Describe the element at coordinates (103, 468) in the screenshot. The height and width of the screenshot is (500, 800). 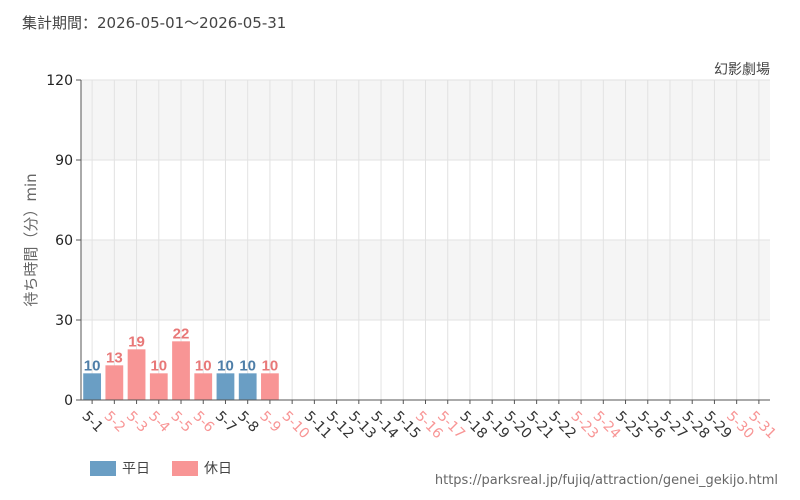
I see `weekday-swatch` at that location.